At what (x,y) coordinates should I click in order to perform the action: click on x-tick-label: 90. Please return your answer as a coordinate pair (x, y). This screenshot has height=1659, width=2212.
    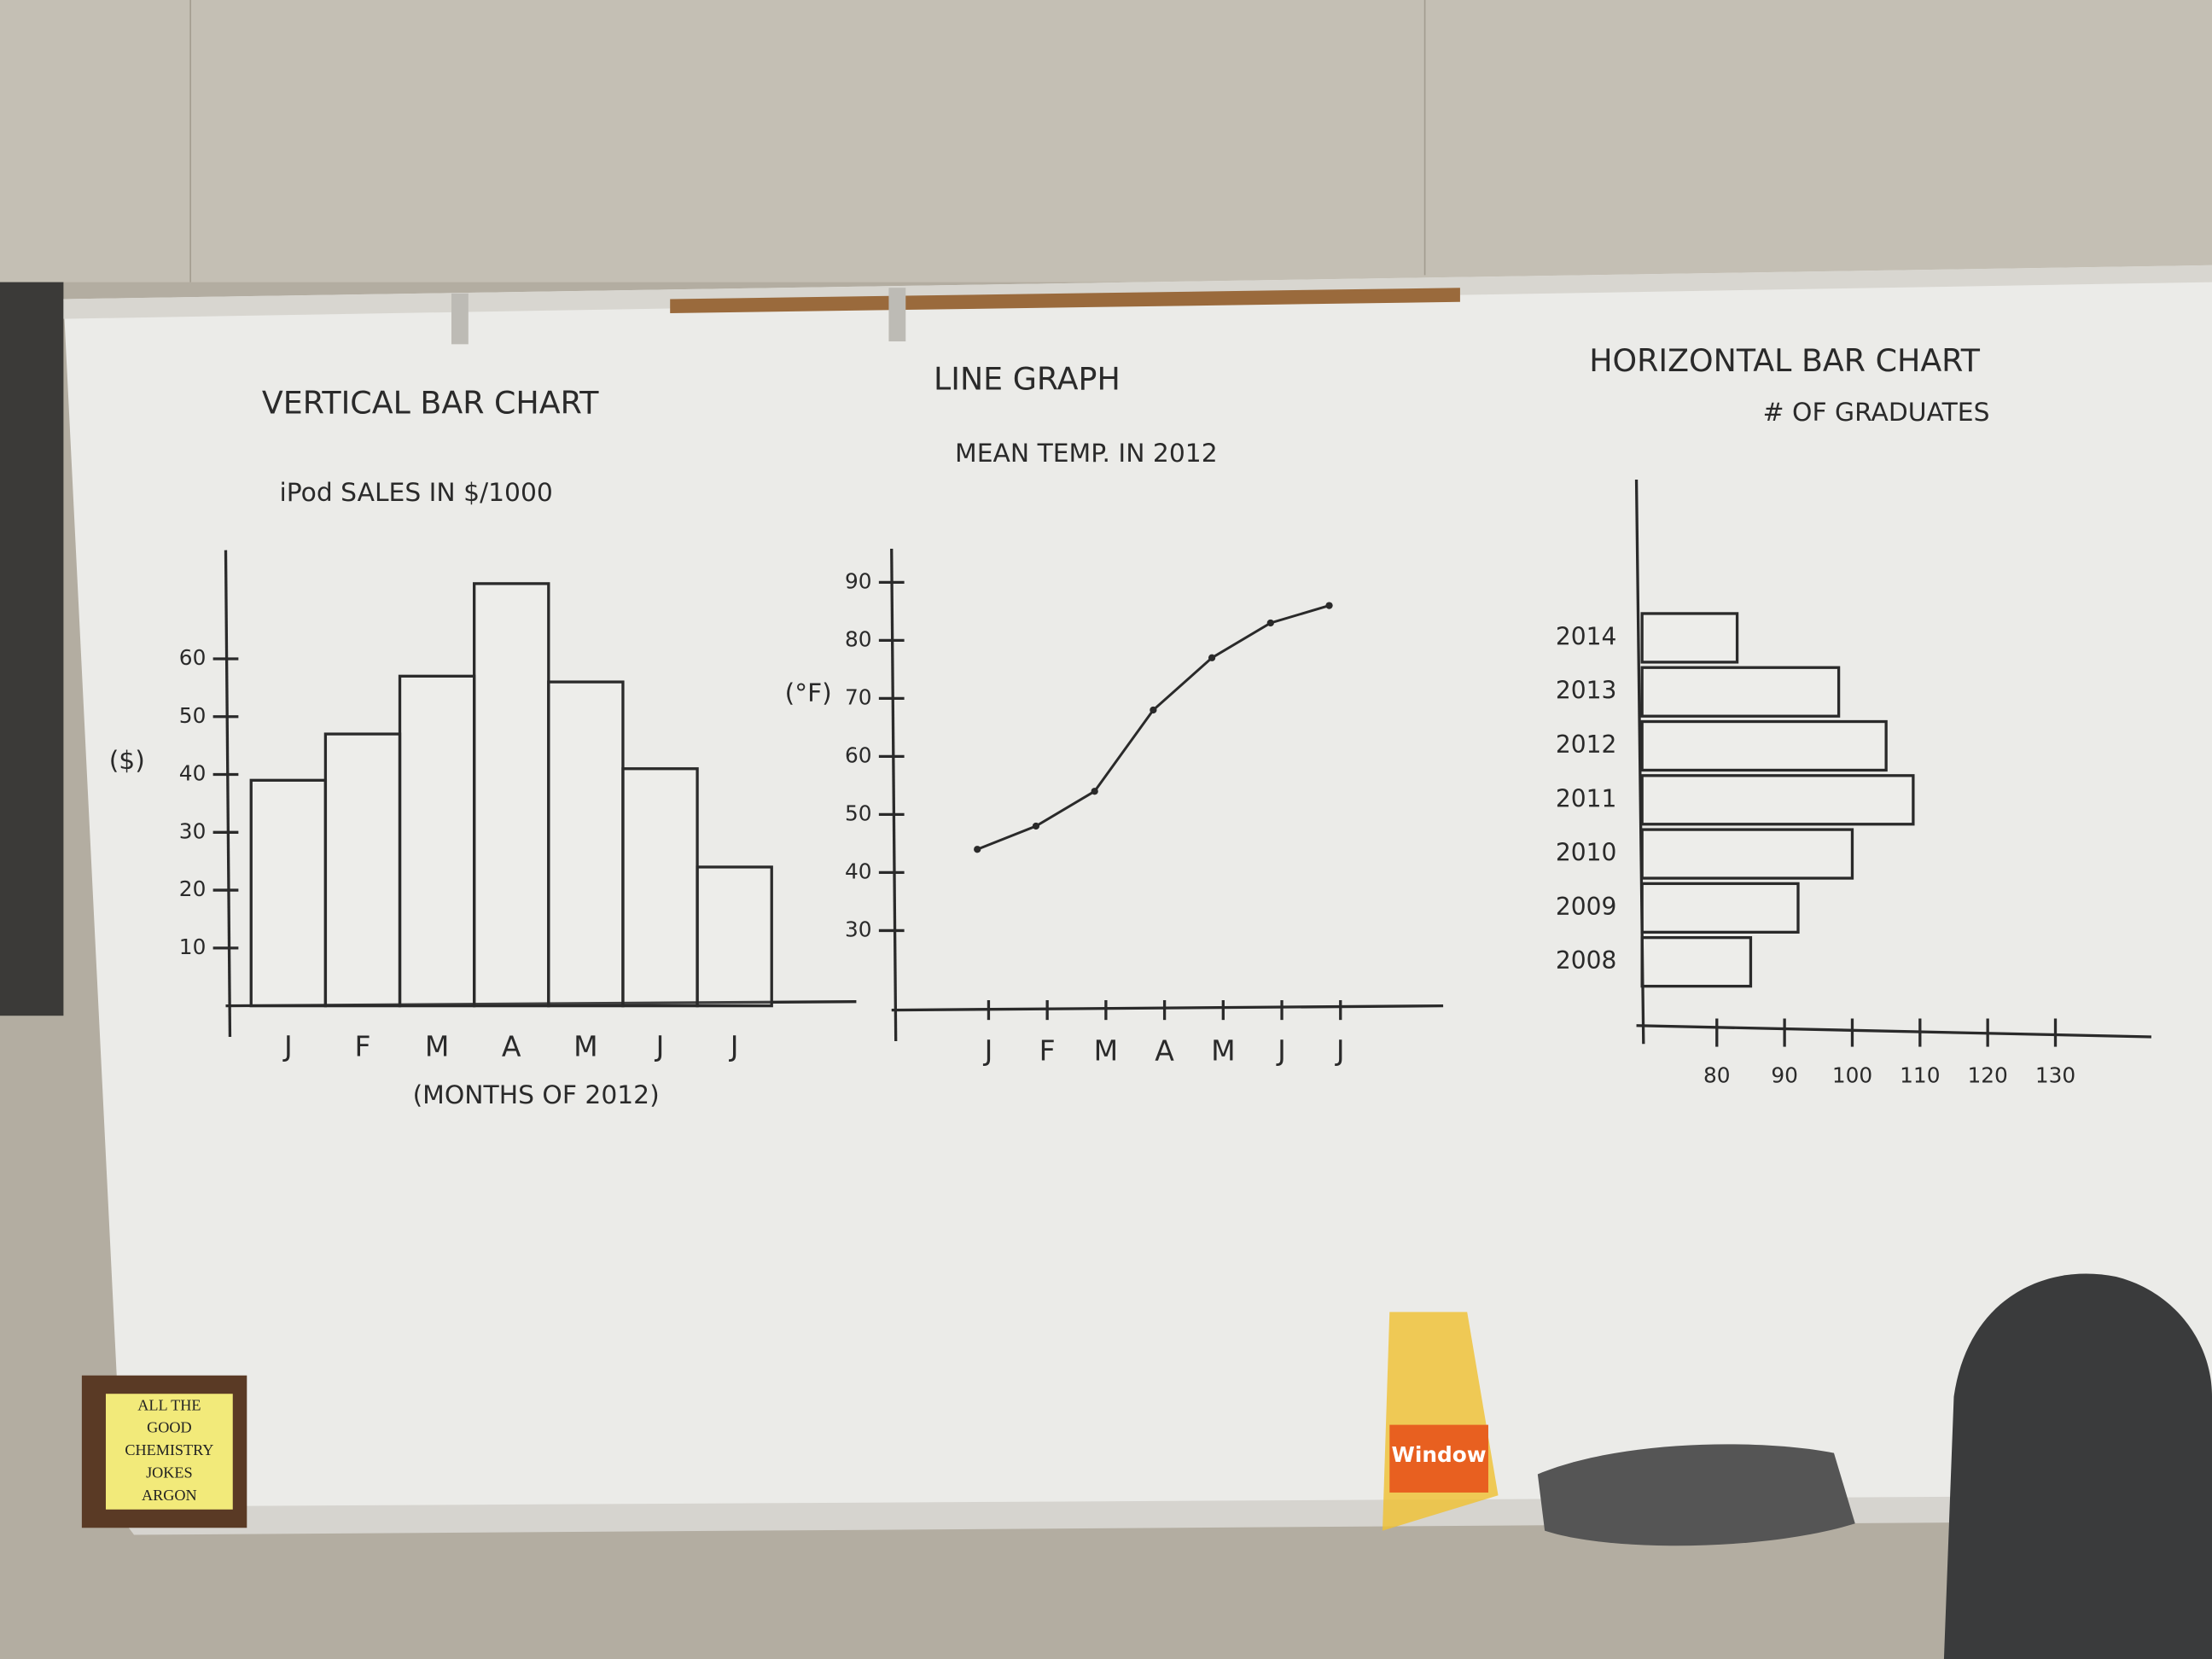
    Looking at the image, I should click on (1784, 1074).